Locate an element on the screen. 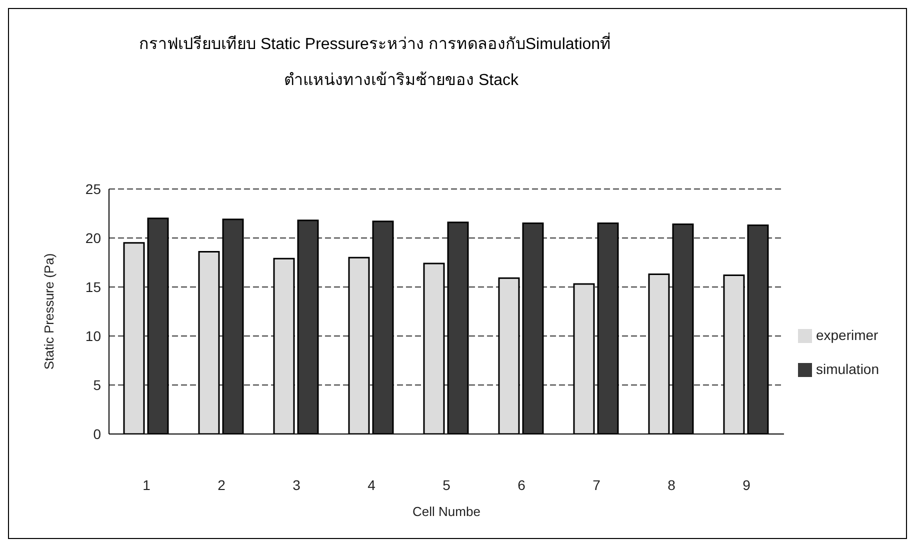 Image resolution: width=915 pixels, height=547 pixels. y-tick-label: 20 is located at coordinates (93, 238).